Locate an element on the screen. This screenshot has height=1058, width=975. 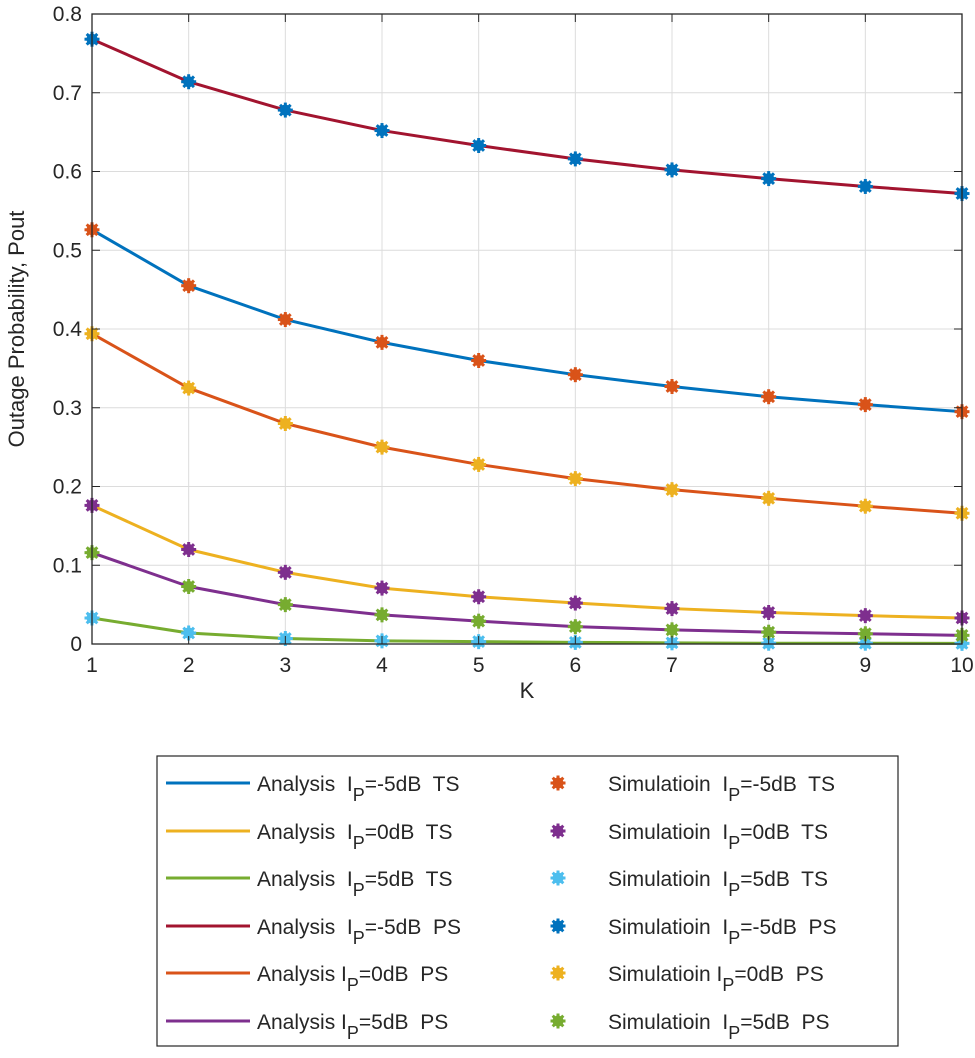
legend-label: Simulatioin IP=5dB TS is located at coordinates (718, 884).